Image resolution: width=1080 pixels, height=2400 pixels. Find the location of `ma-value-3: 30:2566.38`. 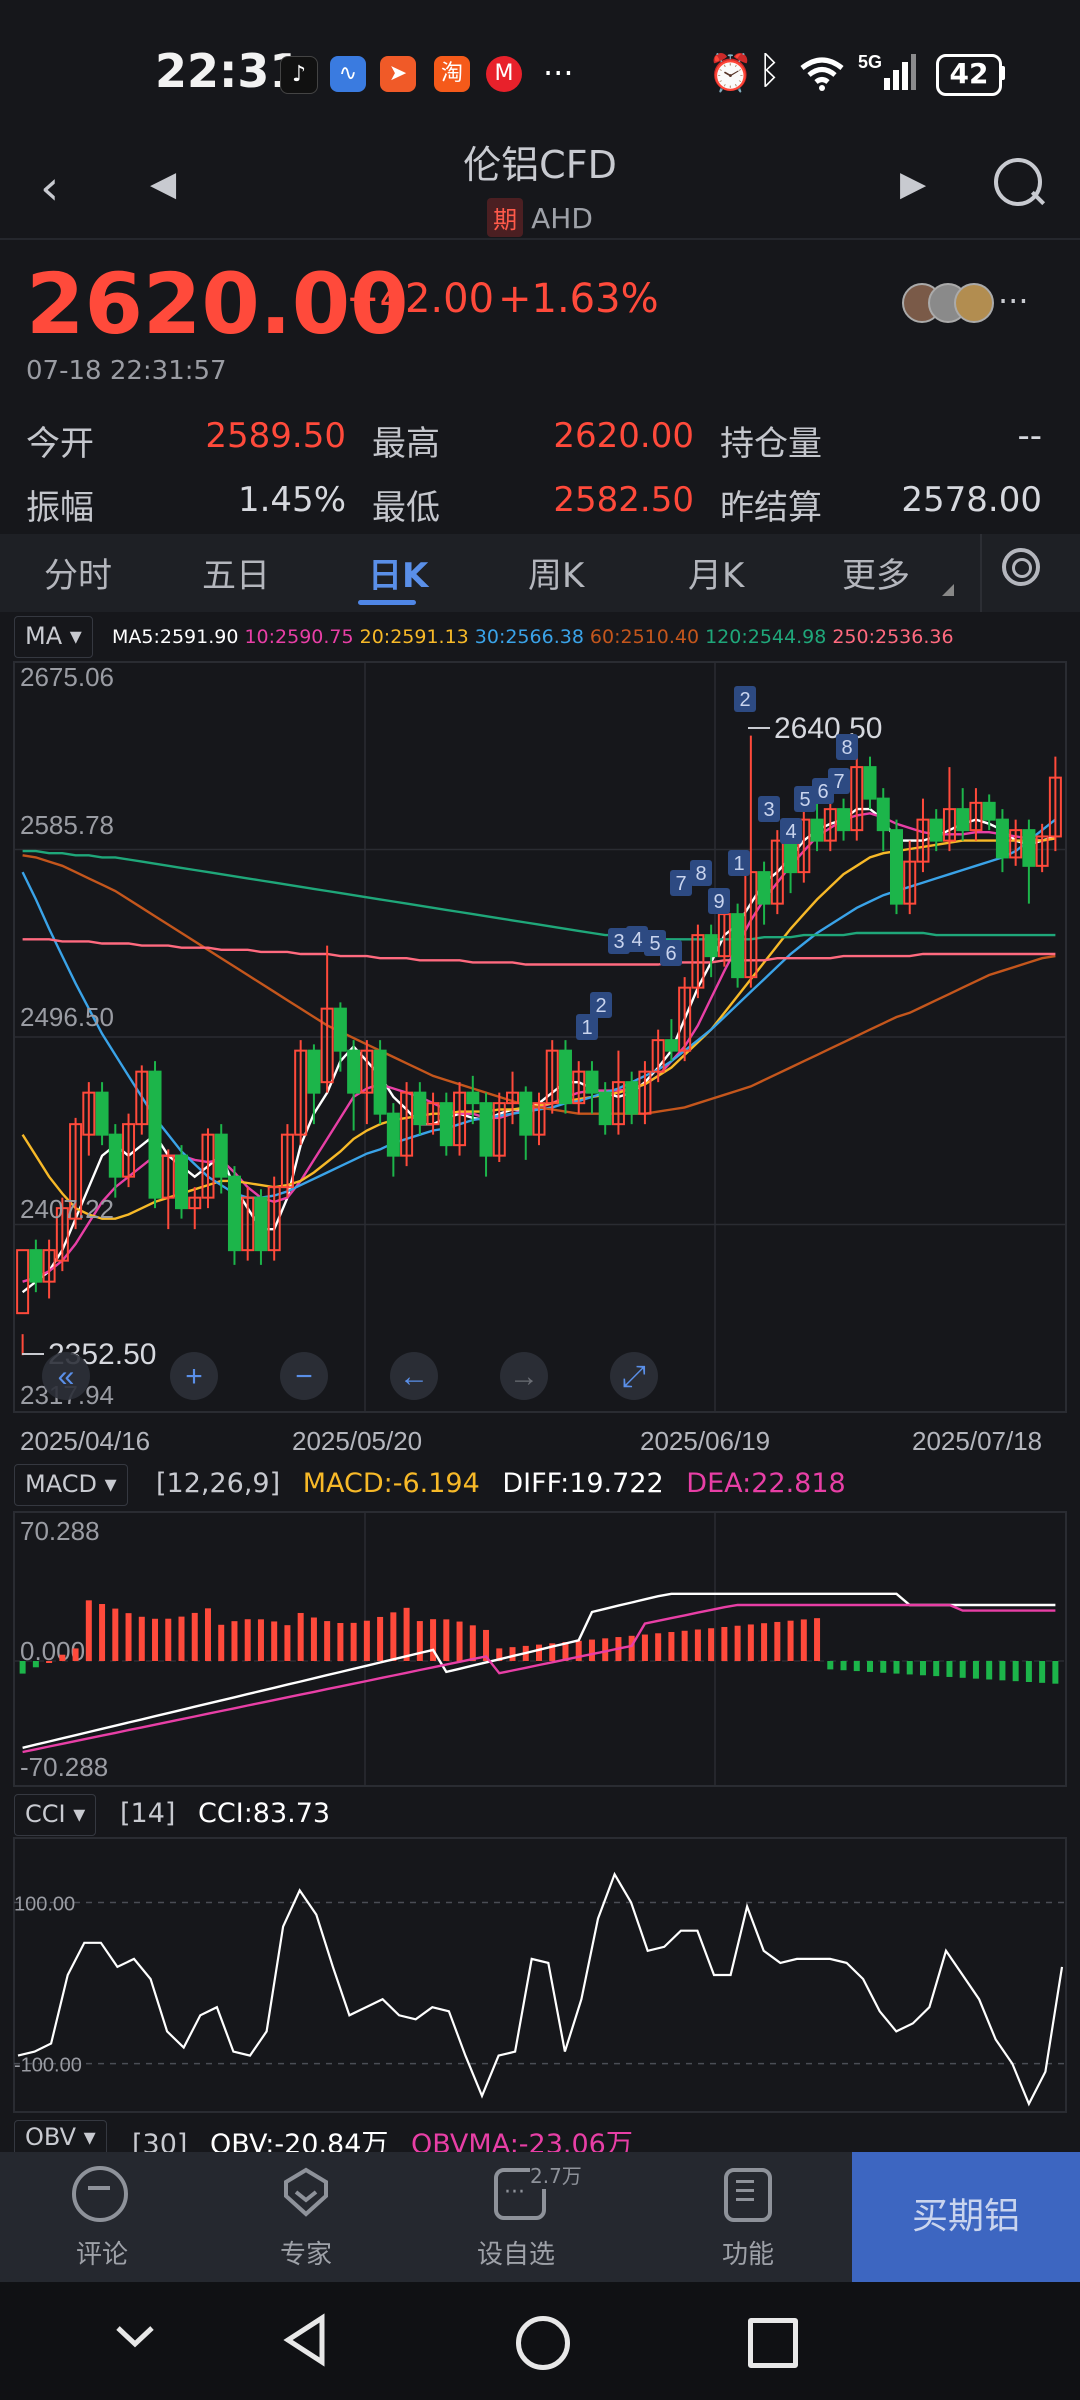

ma-value-3: 30:2566.38 is located at coordinates (529, 637).